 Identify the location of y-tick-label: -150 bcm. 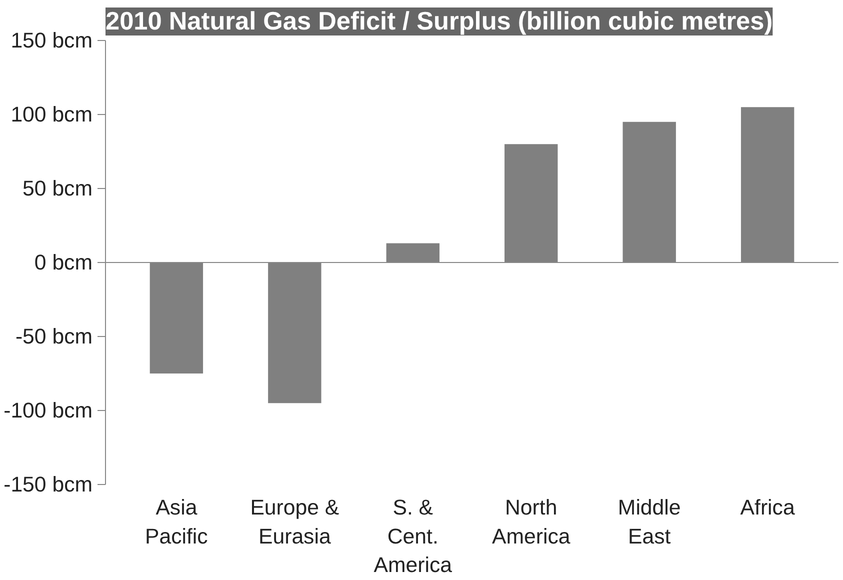
(48, 484).